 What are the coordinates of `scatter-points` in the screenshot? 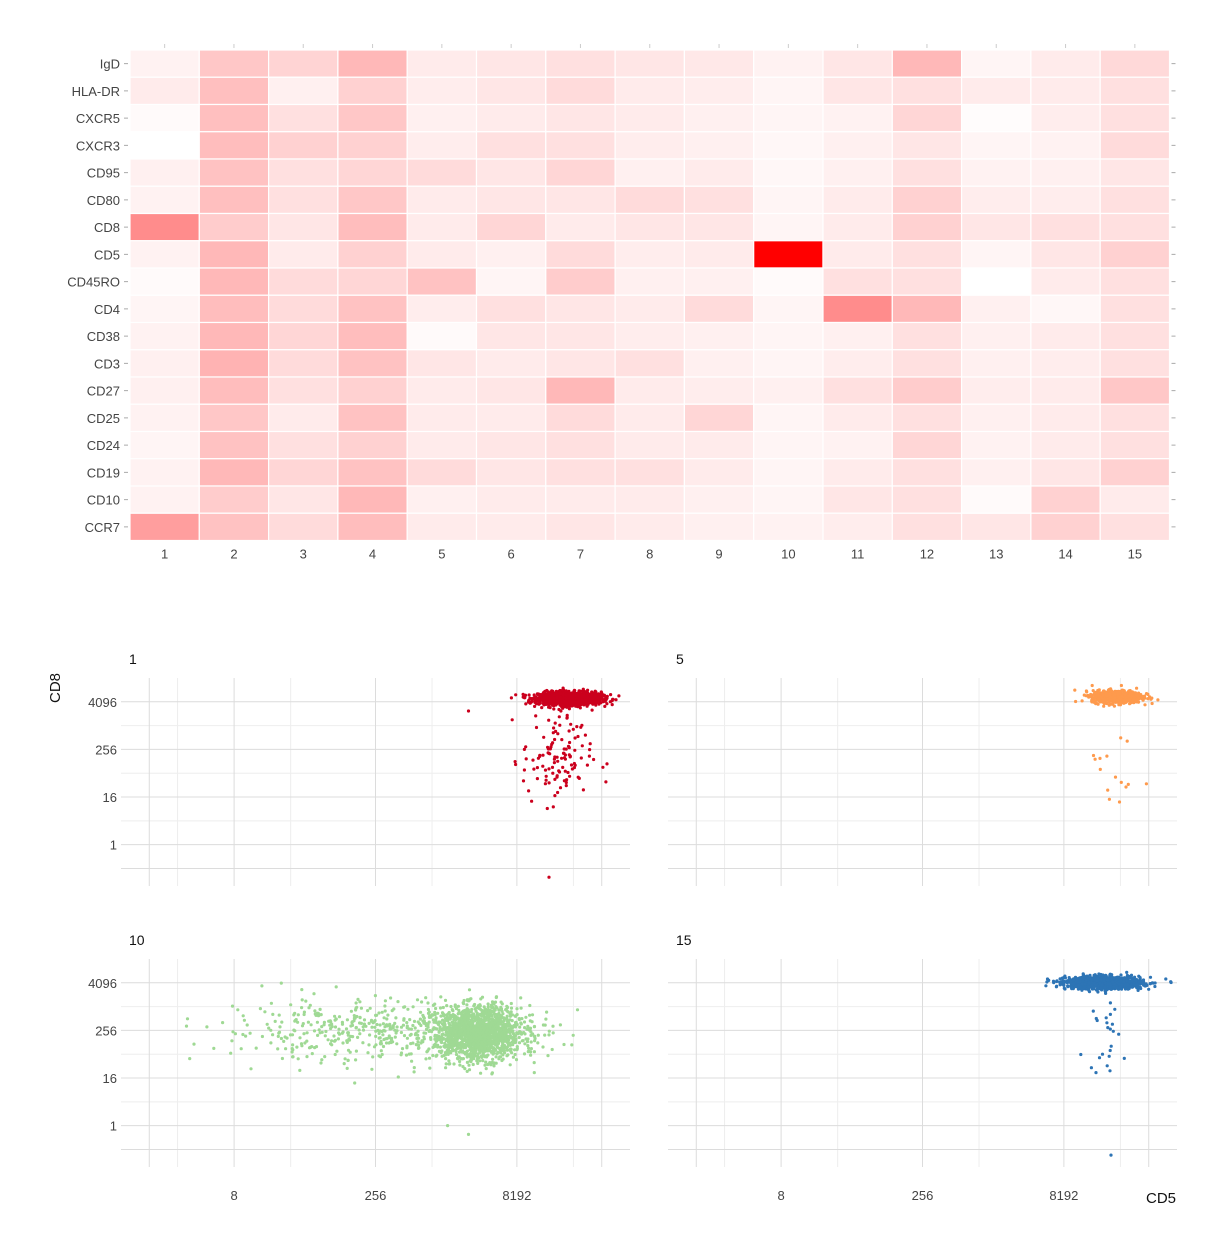 It's located at (382, 1058).